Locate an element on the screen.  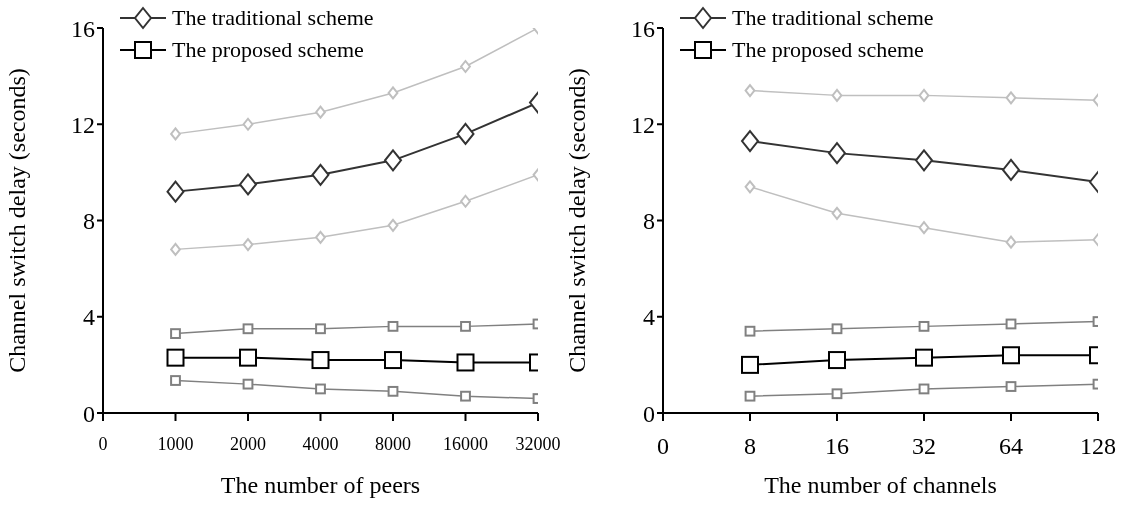
x-tick-label: 0 is located at coordinates (103, 443).